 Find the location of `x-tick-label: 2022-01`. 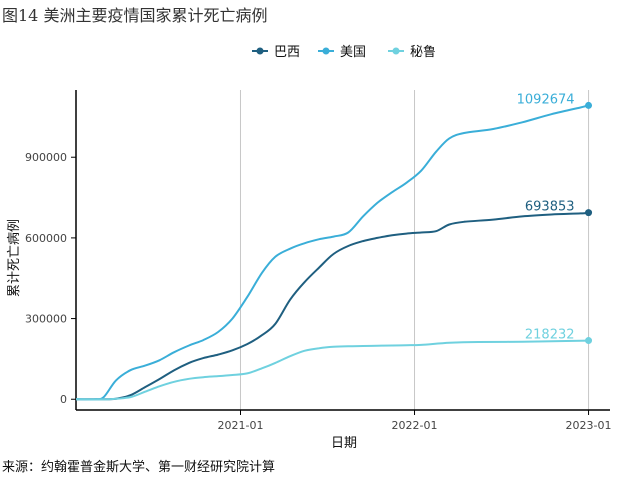

x-tick-label: 2022-01 is located at coordinates (415, 425).